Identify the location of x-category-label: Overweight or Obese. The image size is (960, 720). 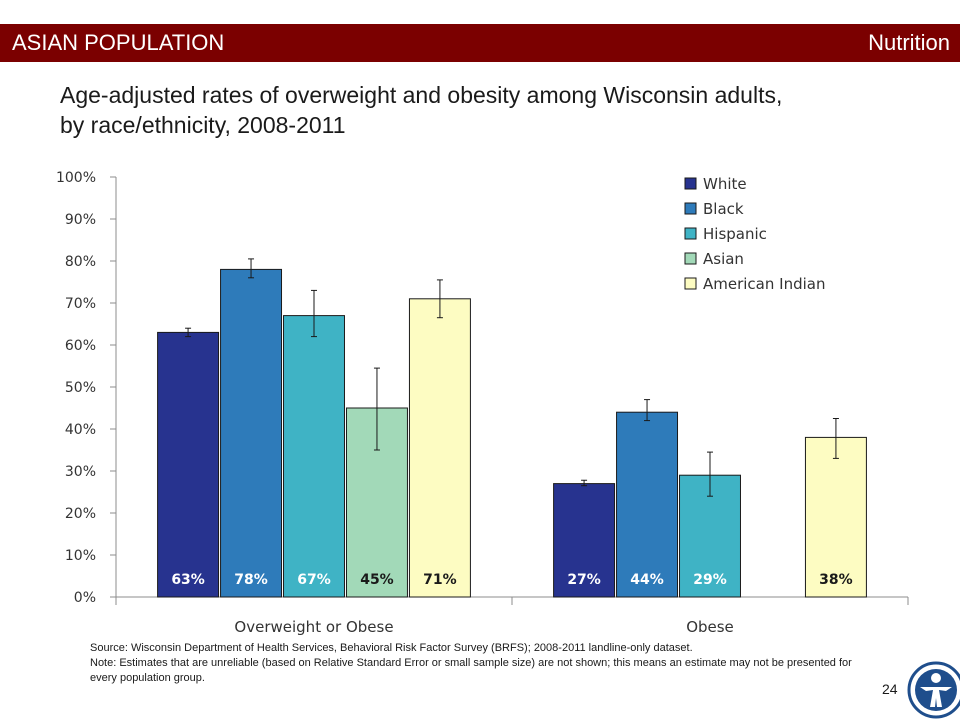
(313, 627).